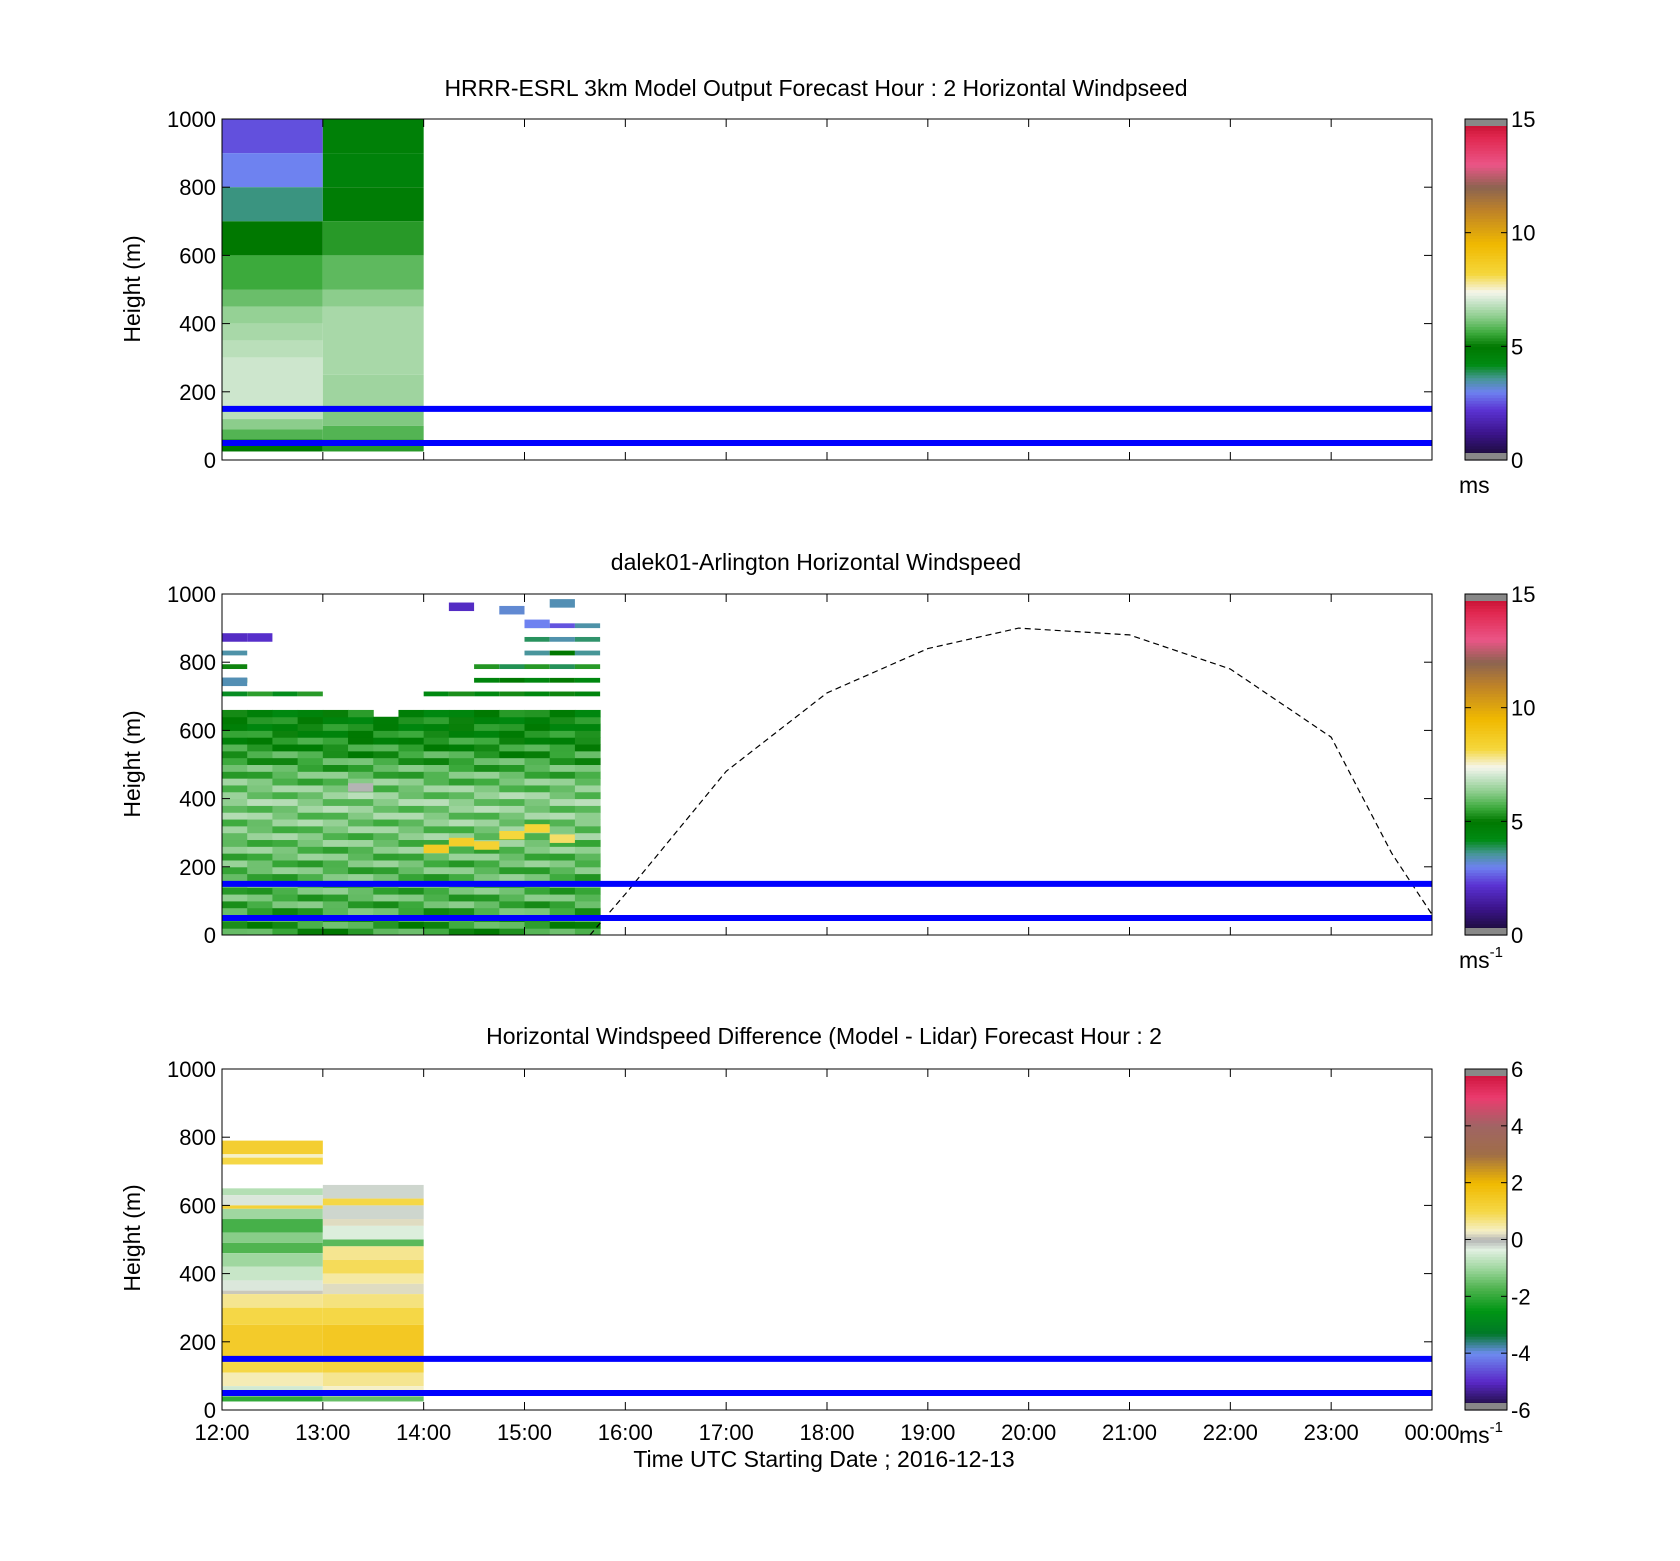  What do you see at coordinates (826, 1432) in the screenshot?
I see `x-tick-label: 18:00` at bounding box center [826, 1432].